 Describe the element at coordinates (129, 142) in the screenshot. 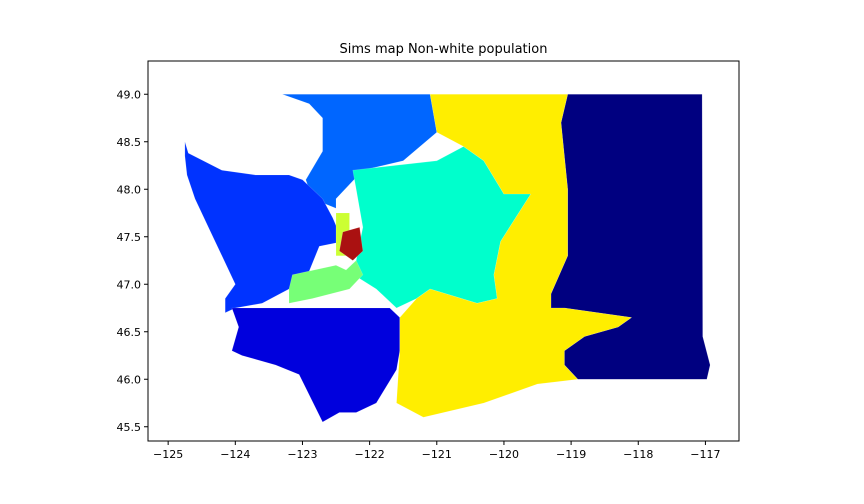

I see `y-tick-label: 48.5` at that location.